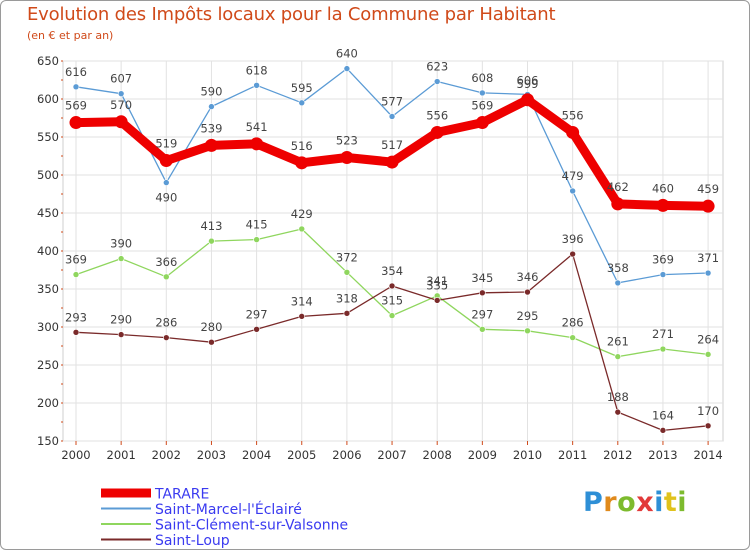  I want to click on data-label-tarare: 519, so click(166, 144).